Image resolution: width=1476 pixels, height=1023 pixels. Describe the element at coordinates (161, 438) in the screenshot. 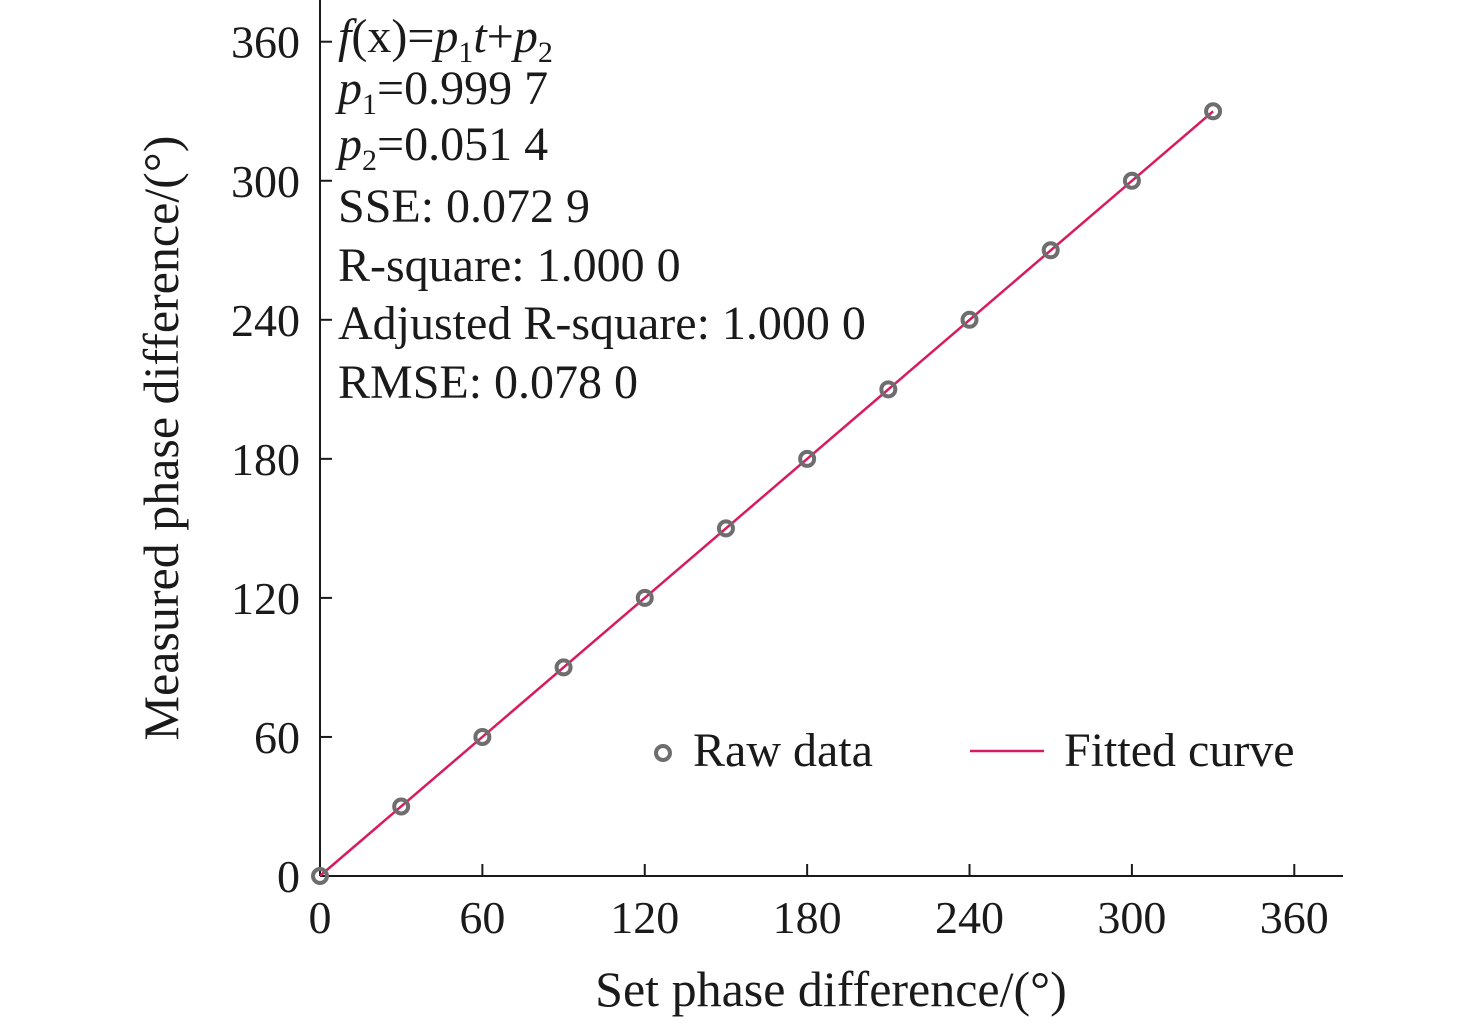

I see `y-axis-title: Measured phase difference/(°)` at that location.